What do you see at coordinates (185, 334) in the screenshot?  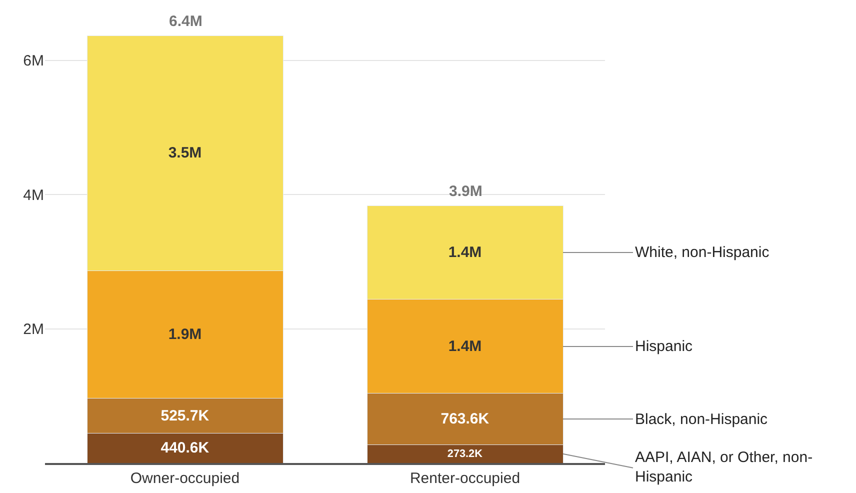 I see `data-label: 1.9M` at bounding box center [185, 334].